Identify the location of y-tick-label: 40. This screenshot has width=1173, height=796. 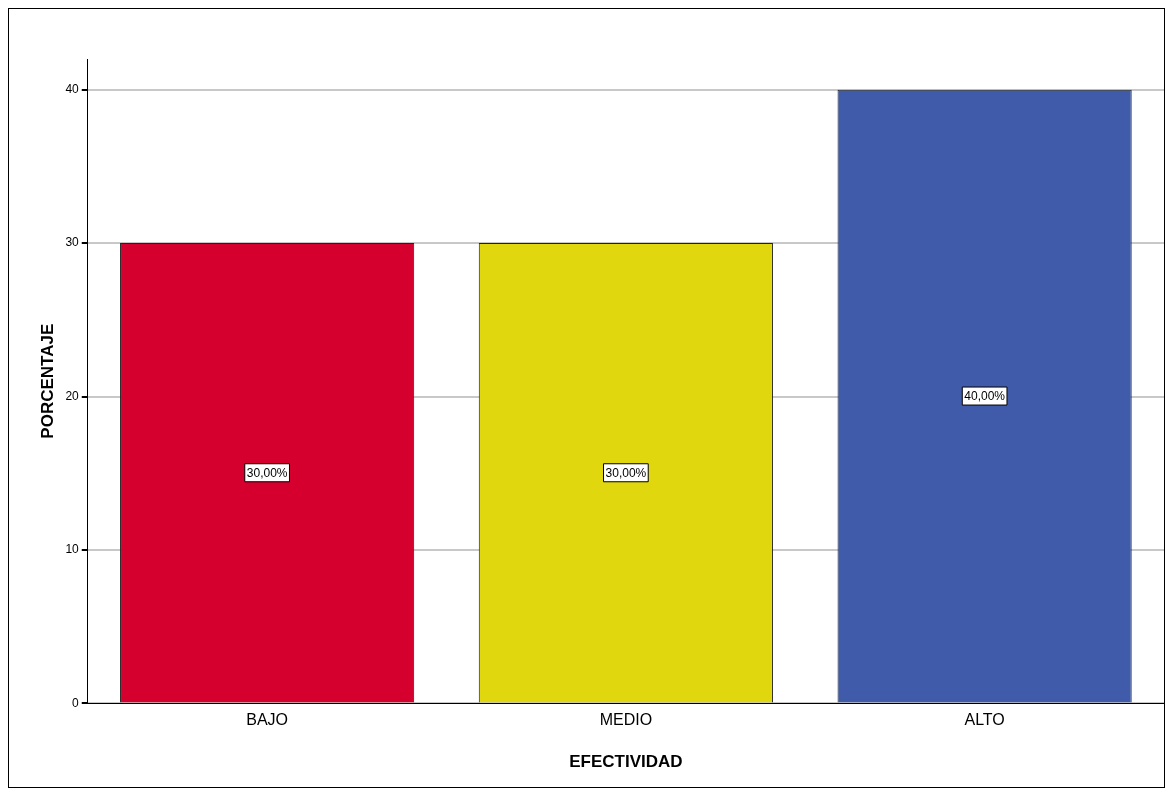
(72, 89).